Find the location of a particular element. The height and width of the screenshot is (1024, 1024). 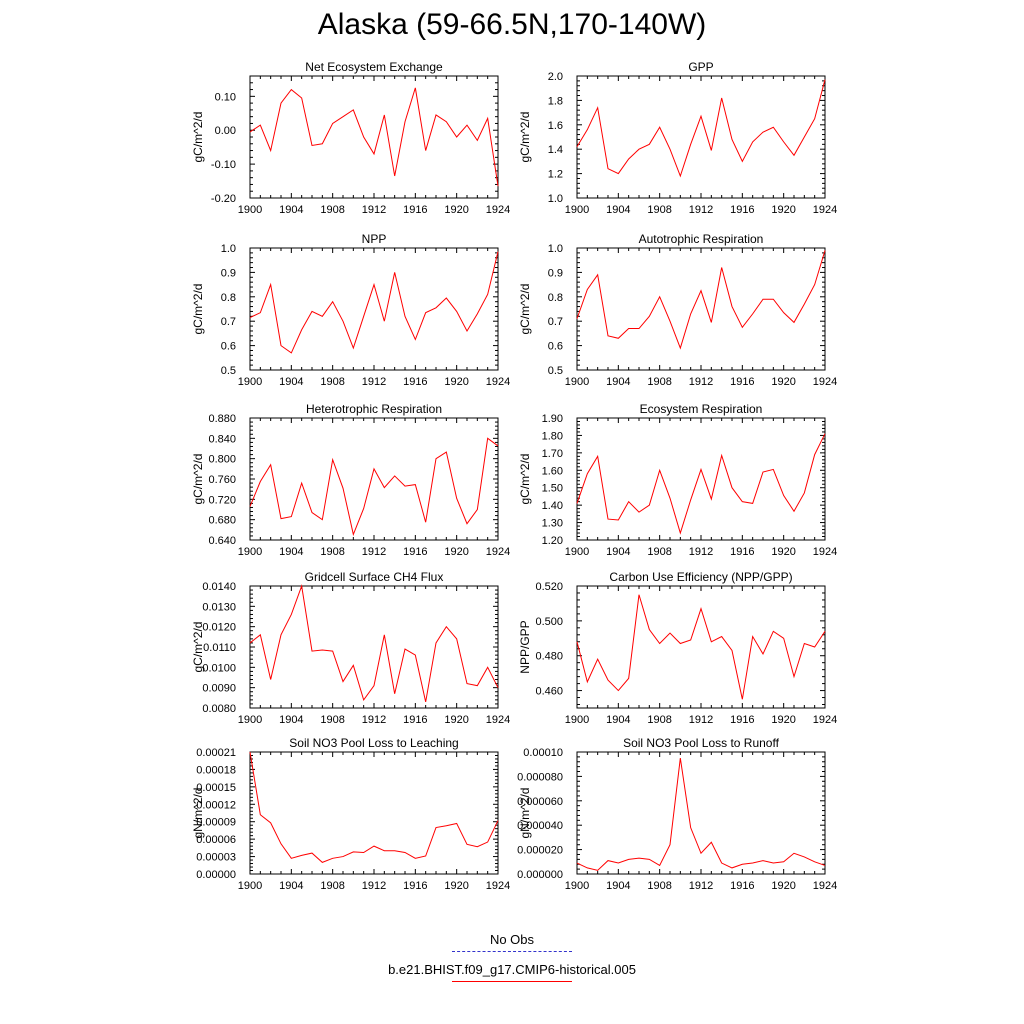

y-tick-label: 0.0110 is located at coordinates (219, 648).